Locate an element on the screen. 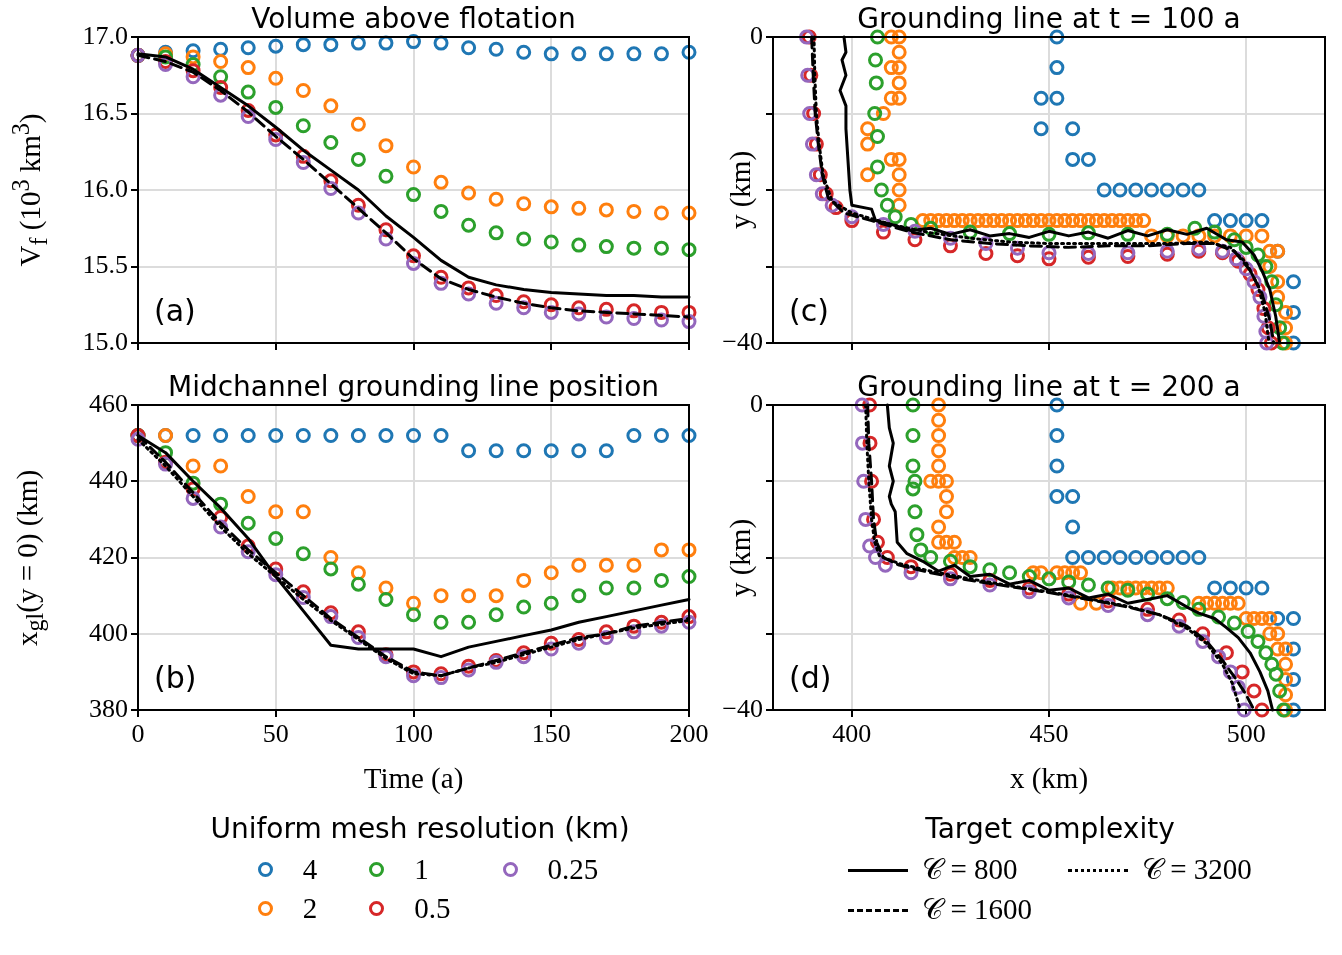 This screenshot has width=1342, height=955. legend-label: 0.25 is located at coordinates (573, 869).